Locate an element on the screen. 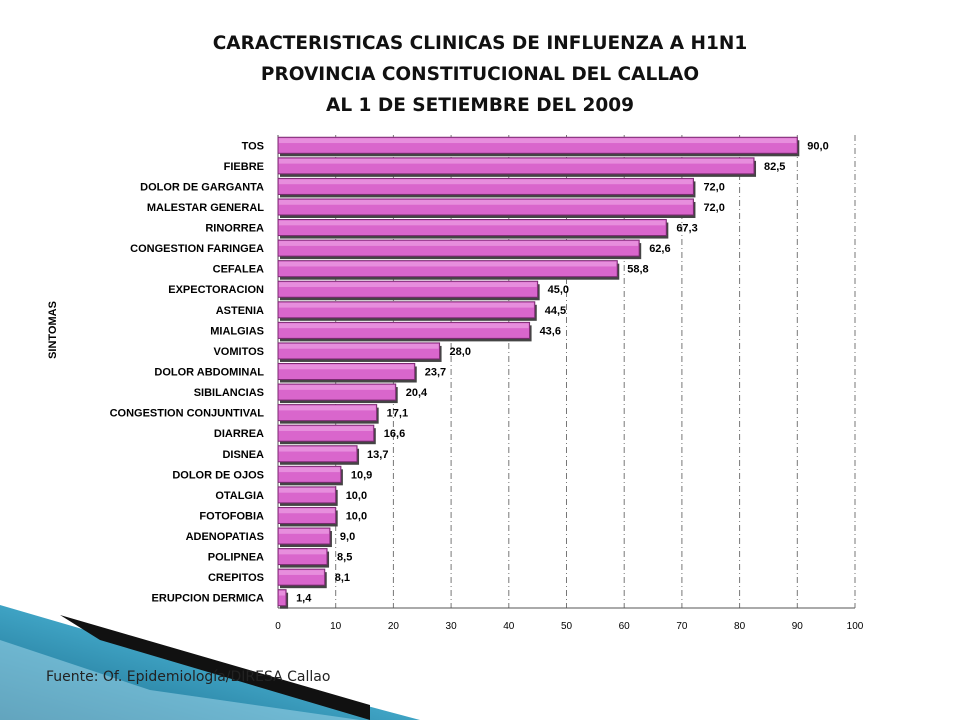 The image size is (960, 720). category-label: TOS is located at coordinates (253, 146).